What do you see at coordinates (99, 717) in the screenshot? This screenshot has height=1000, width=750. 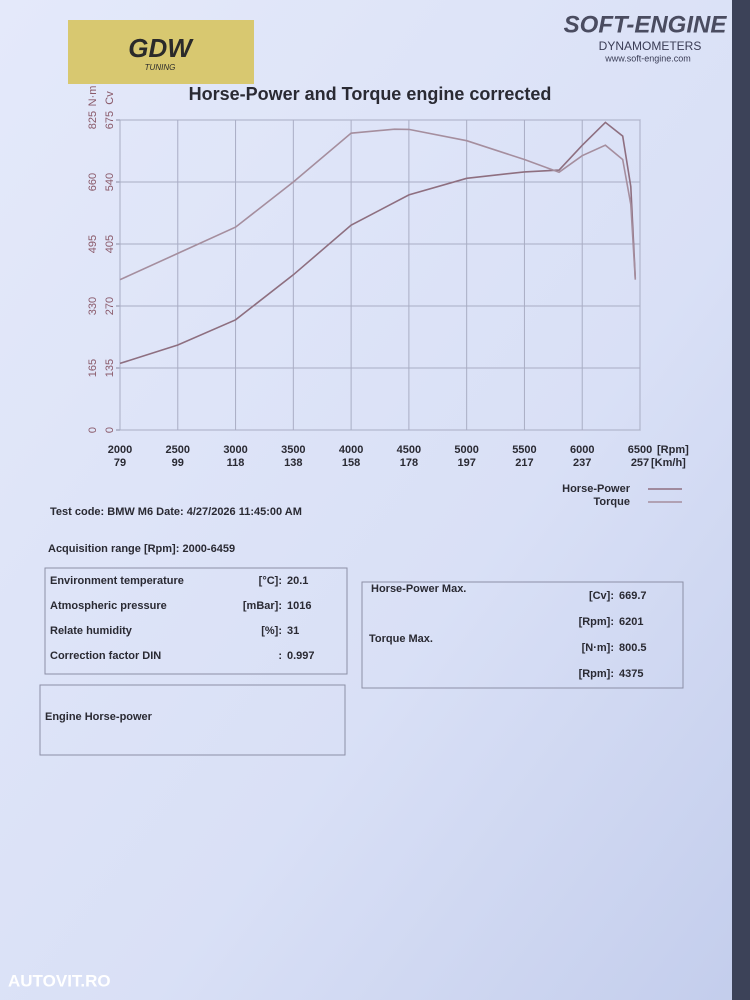 I see `notes-title: Engine Horse-power` at bounding box center [99, 717].